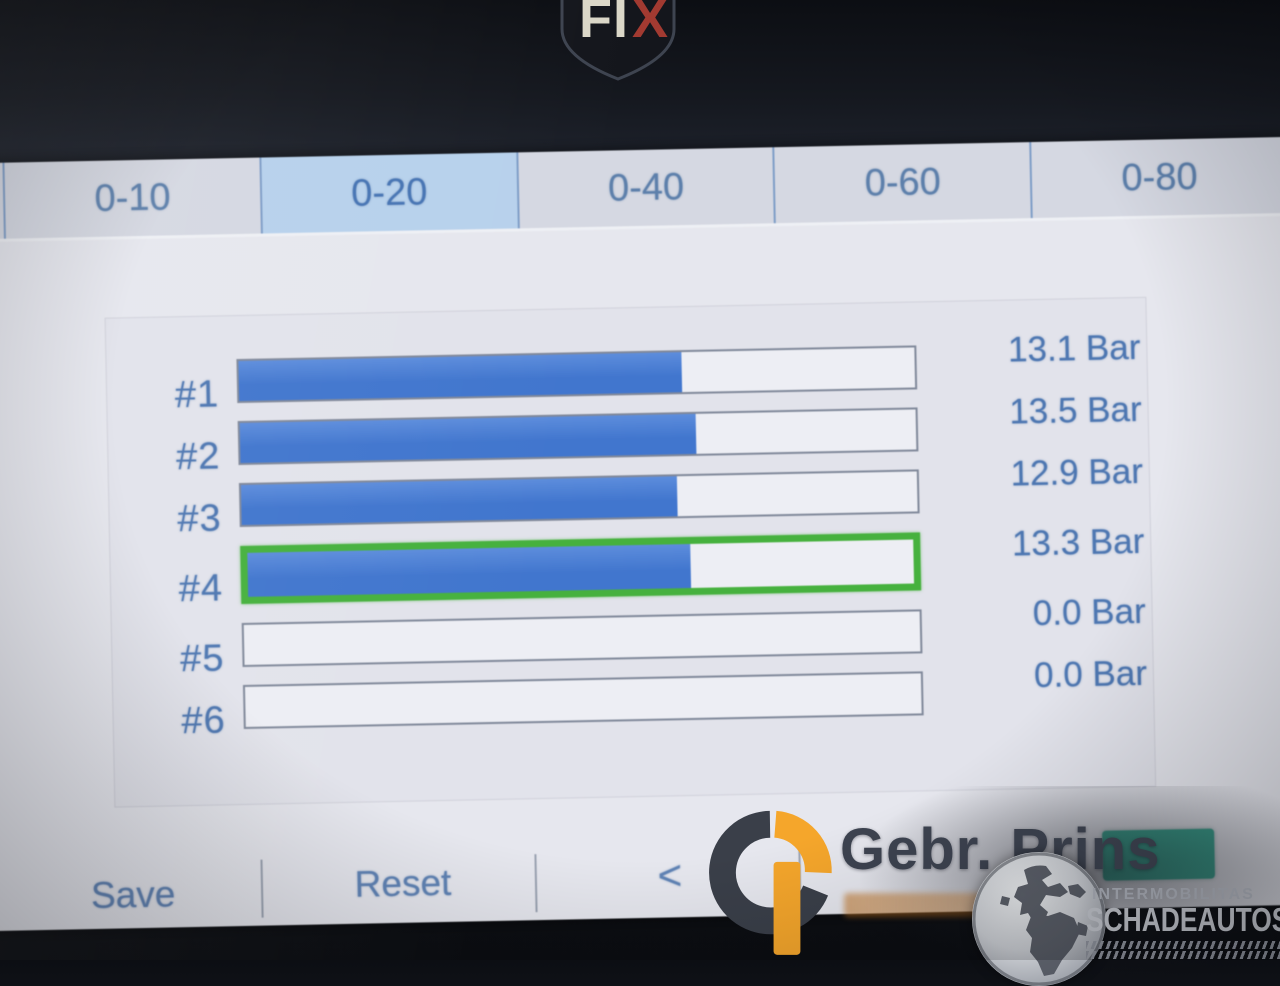  Describe the element at coordinates (203, 720) in the screenshot. I see `cylinder-label: #6` at that location.